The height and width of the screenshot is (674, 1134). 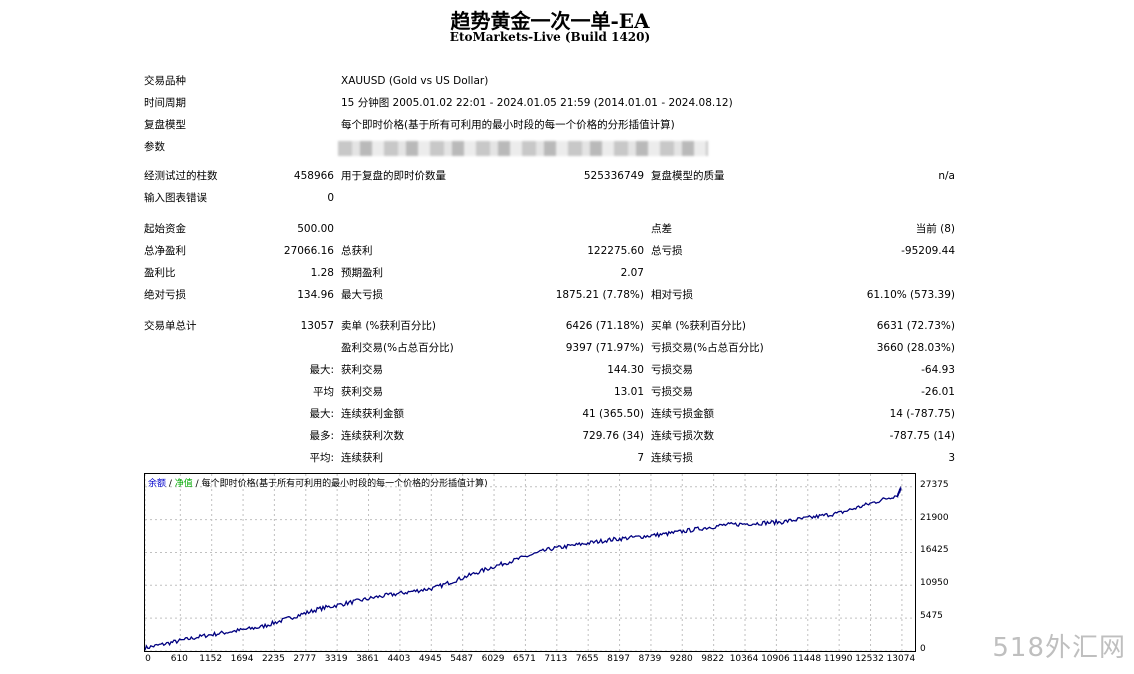 What do you see at coordinates (556, 659) in the screenshot?
I see `x-tick-label: 7113` at bounding box center [556, 659].